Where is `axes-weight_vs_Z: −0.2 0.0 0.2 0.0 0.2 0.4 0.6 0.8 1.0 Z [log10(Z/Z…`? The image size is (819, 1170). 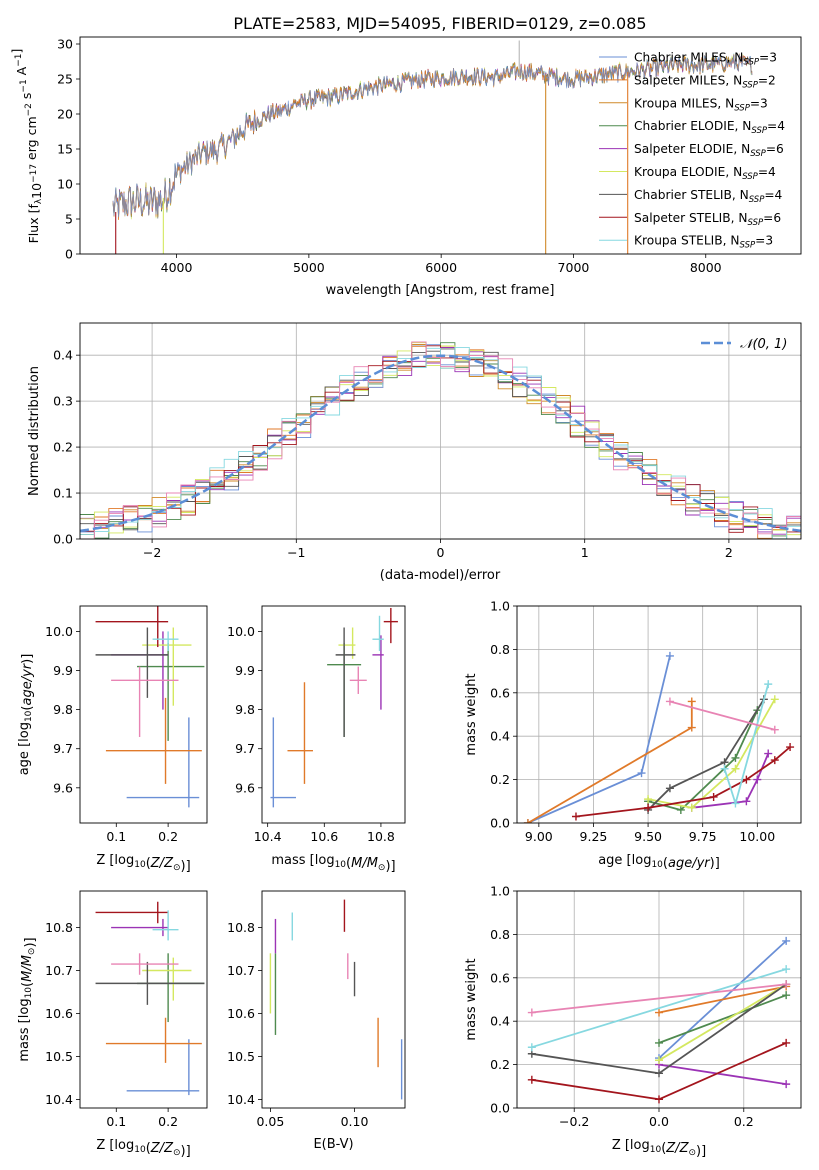
axes-weight_vs_Z: −0.2 0.0 0.2 0.0 0.2 0.4 0.6 0.8 1.0 Z [log10(Z/Z… is located at coordinates (633, 1021).